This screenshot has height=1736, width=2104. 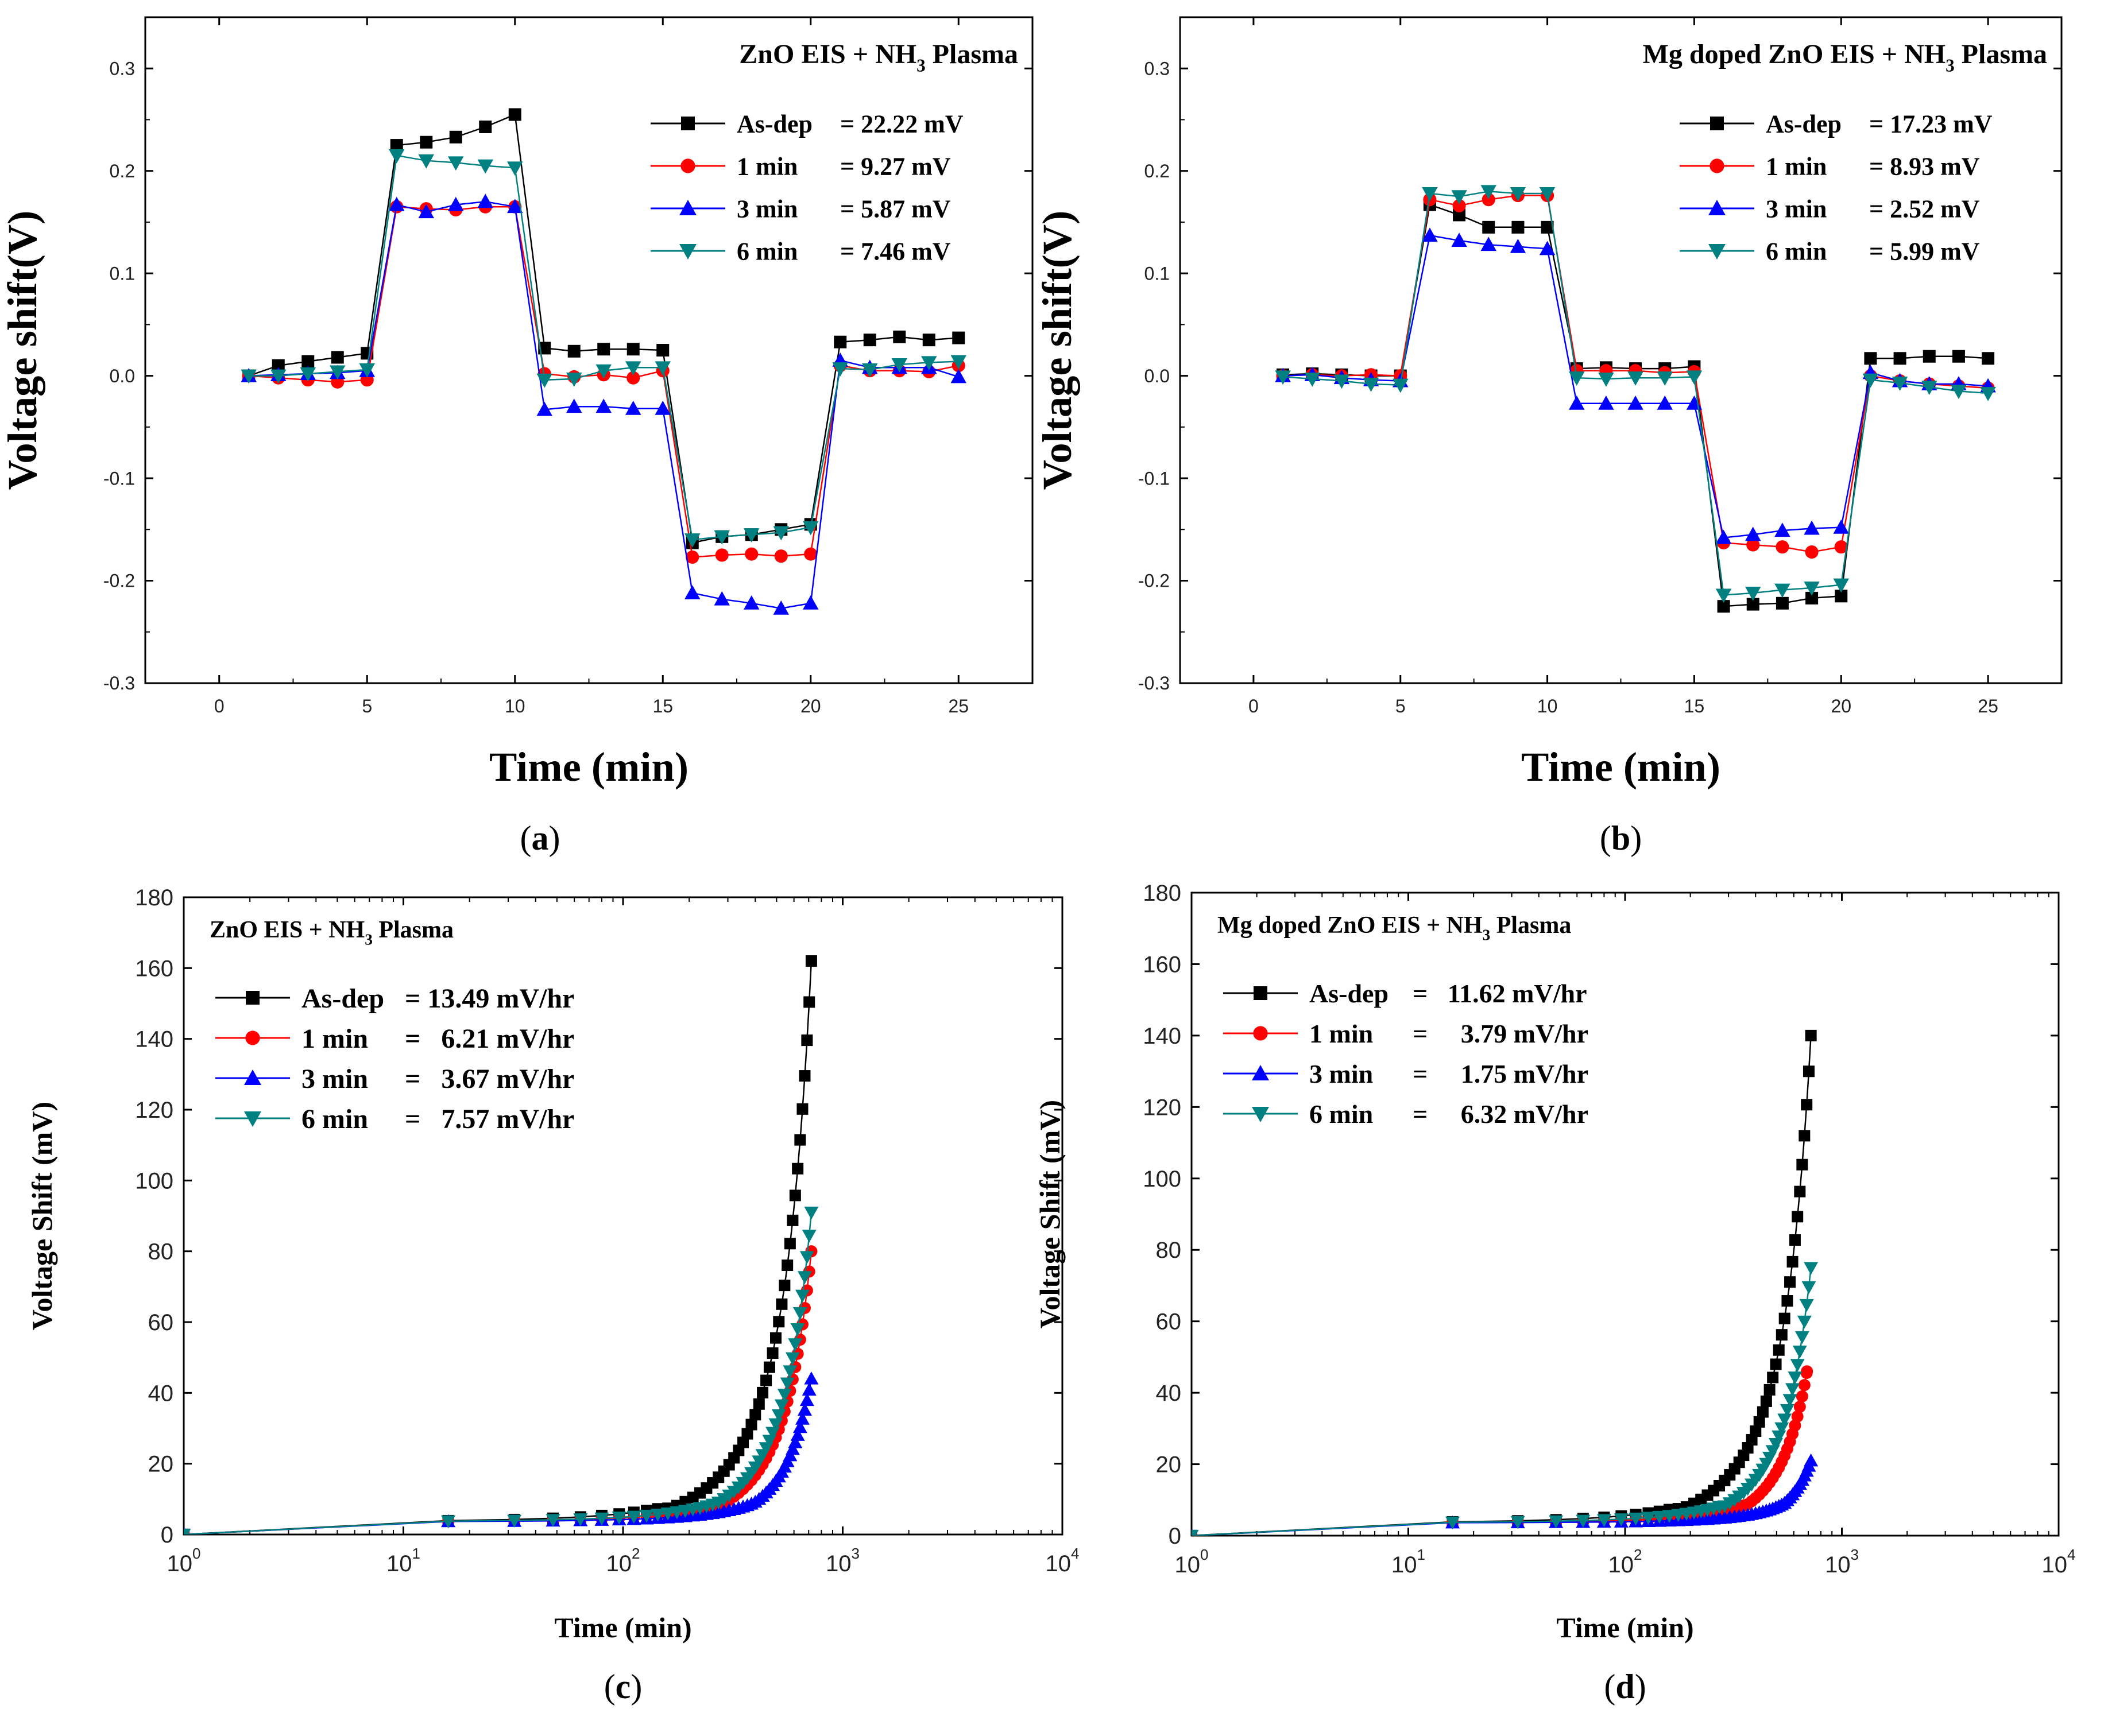 What do you see at coordinates (1157, 376) in the screenshot?
I see `y-tick-label: 0.0` at bounding box center [1157, 376].